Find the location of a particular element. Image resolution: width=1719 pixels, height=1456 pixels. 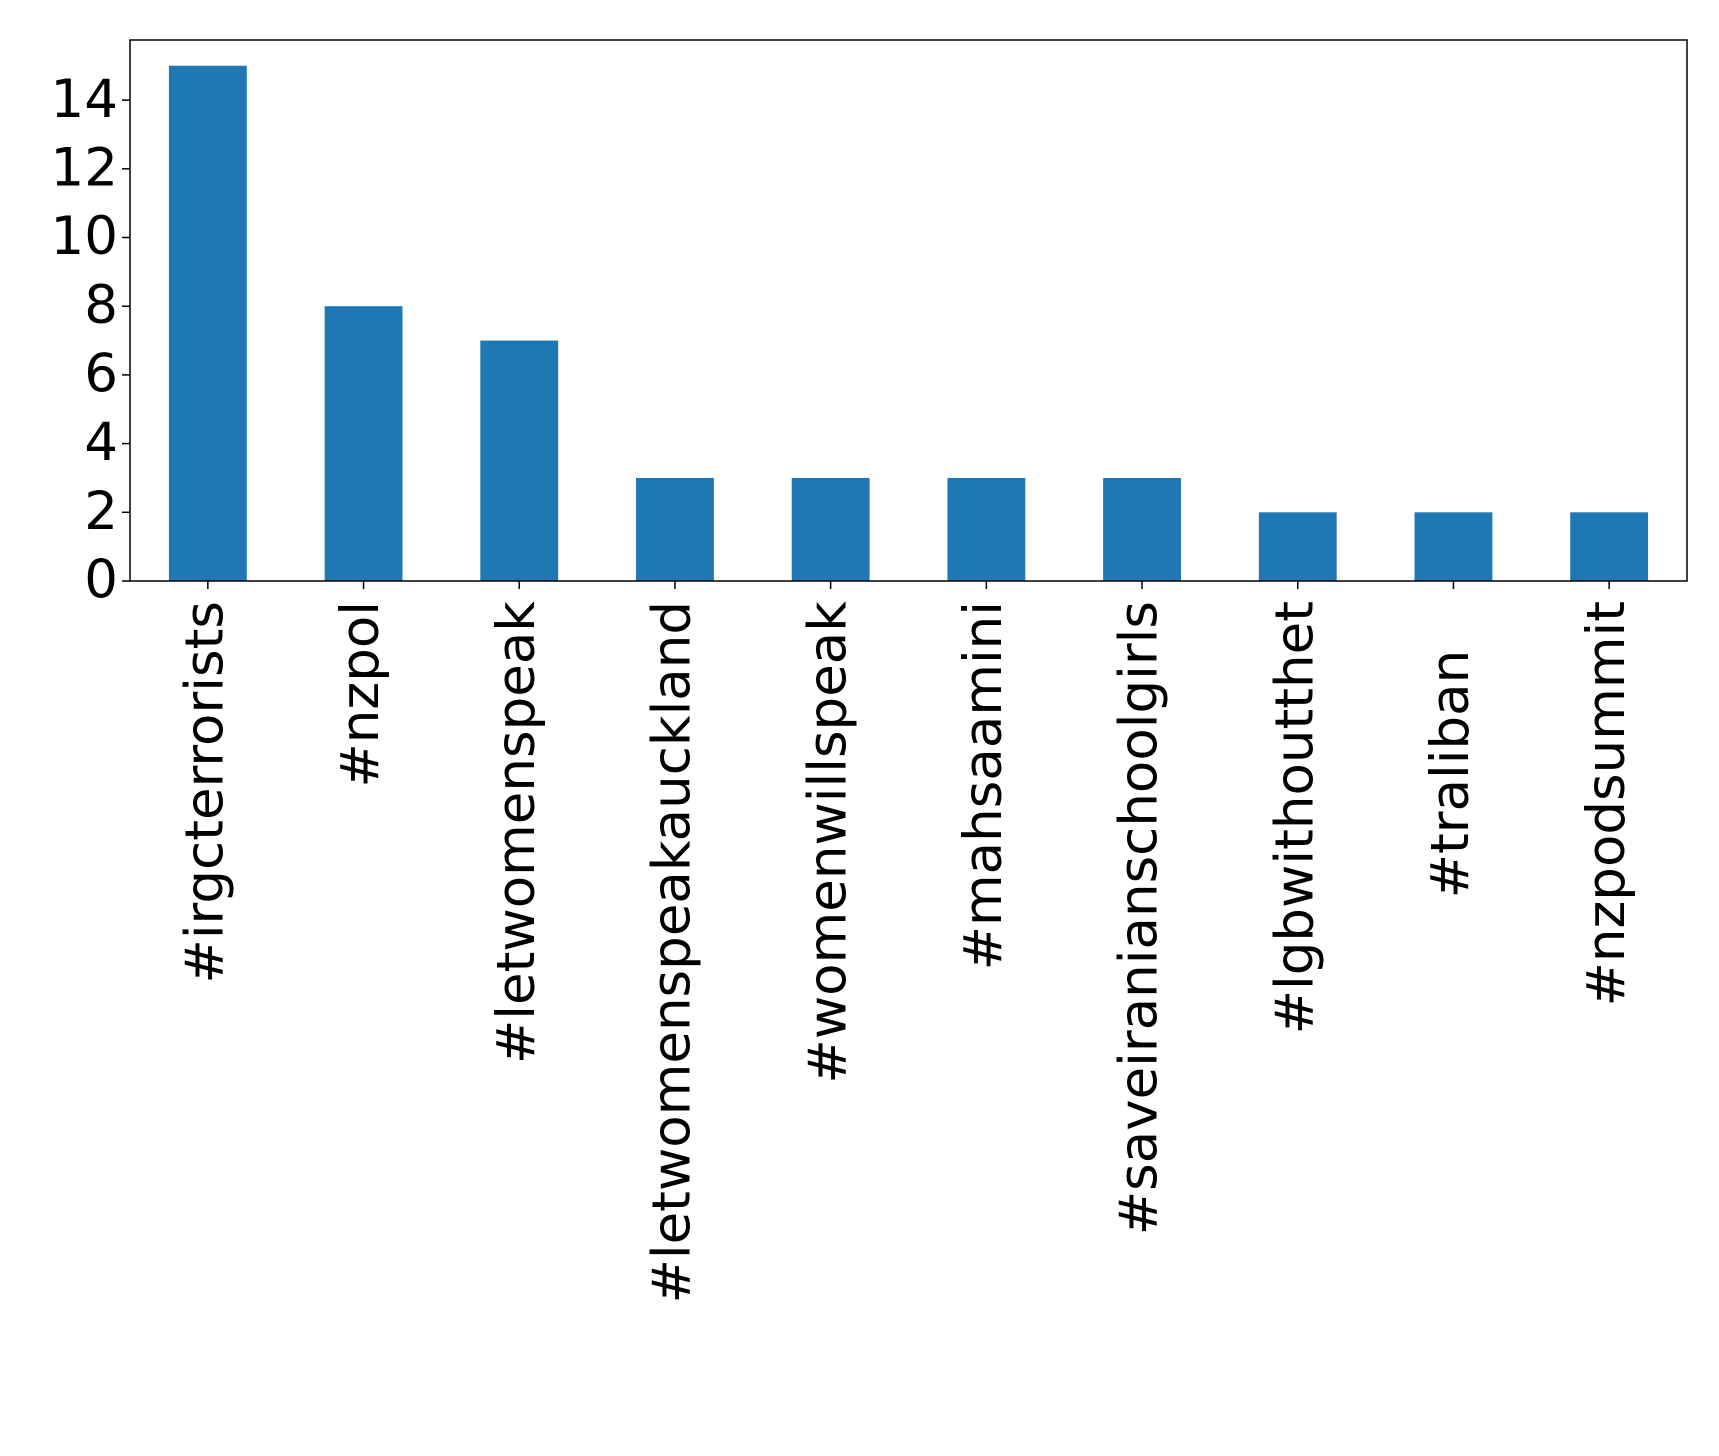

y-tick-label: 14 is located at coordinates (84, 99).